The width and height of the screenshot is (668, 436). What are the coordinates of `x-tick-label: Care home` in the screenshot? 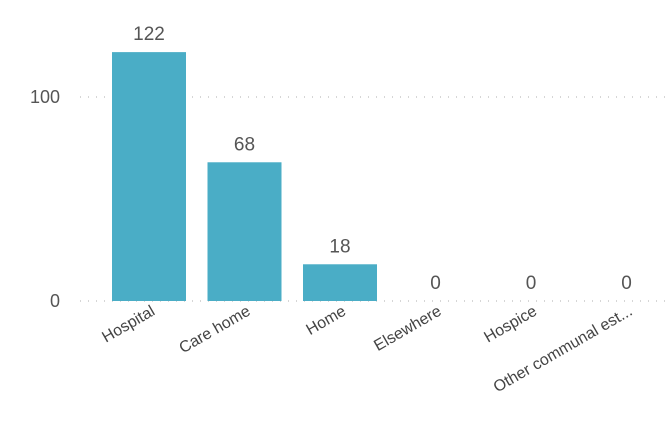 It's located at (214, 330).